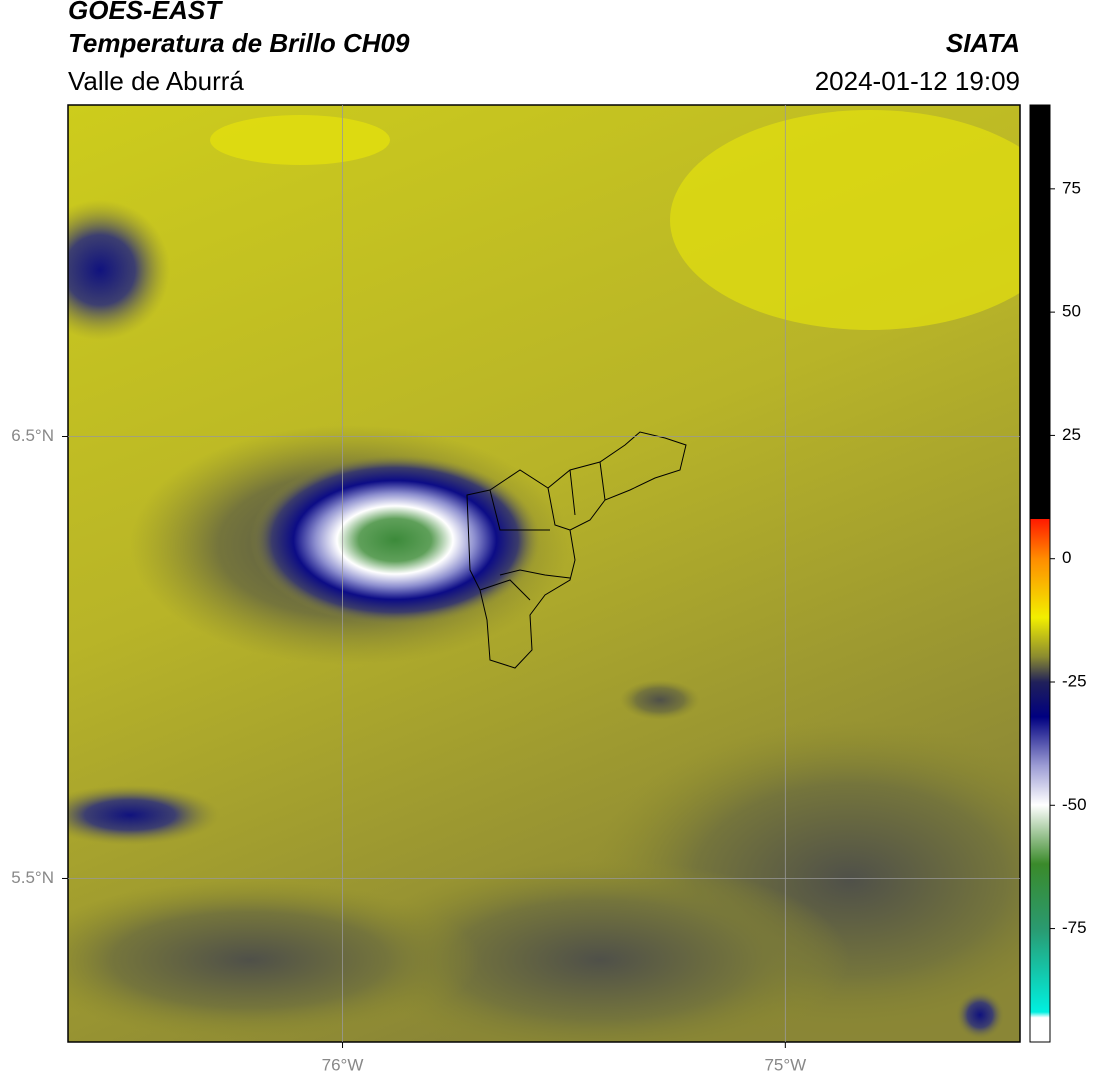 Image resolution: width=1094 pixels, height=1078 pixels. Describe the element at coordinates (1071, 434) in the screenshot. I see `colorbar-tick-label: 25` at that location.